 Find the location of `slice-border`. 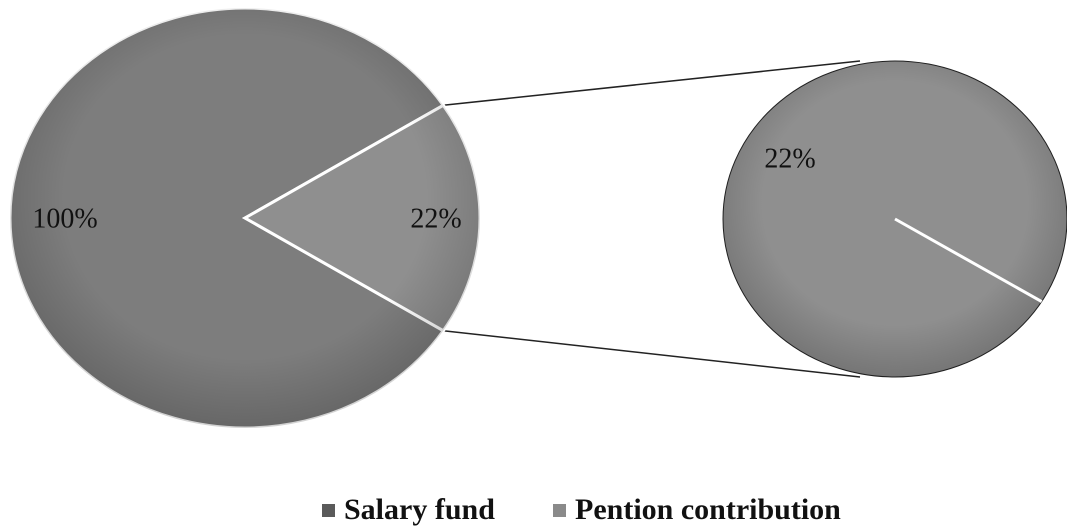

slice-border is located at coordinates (968, 260).